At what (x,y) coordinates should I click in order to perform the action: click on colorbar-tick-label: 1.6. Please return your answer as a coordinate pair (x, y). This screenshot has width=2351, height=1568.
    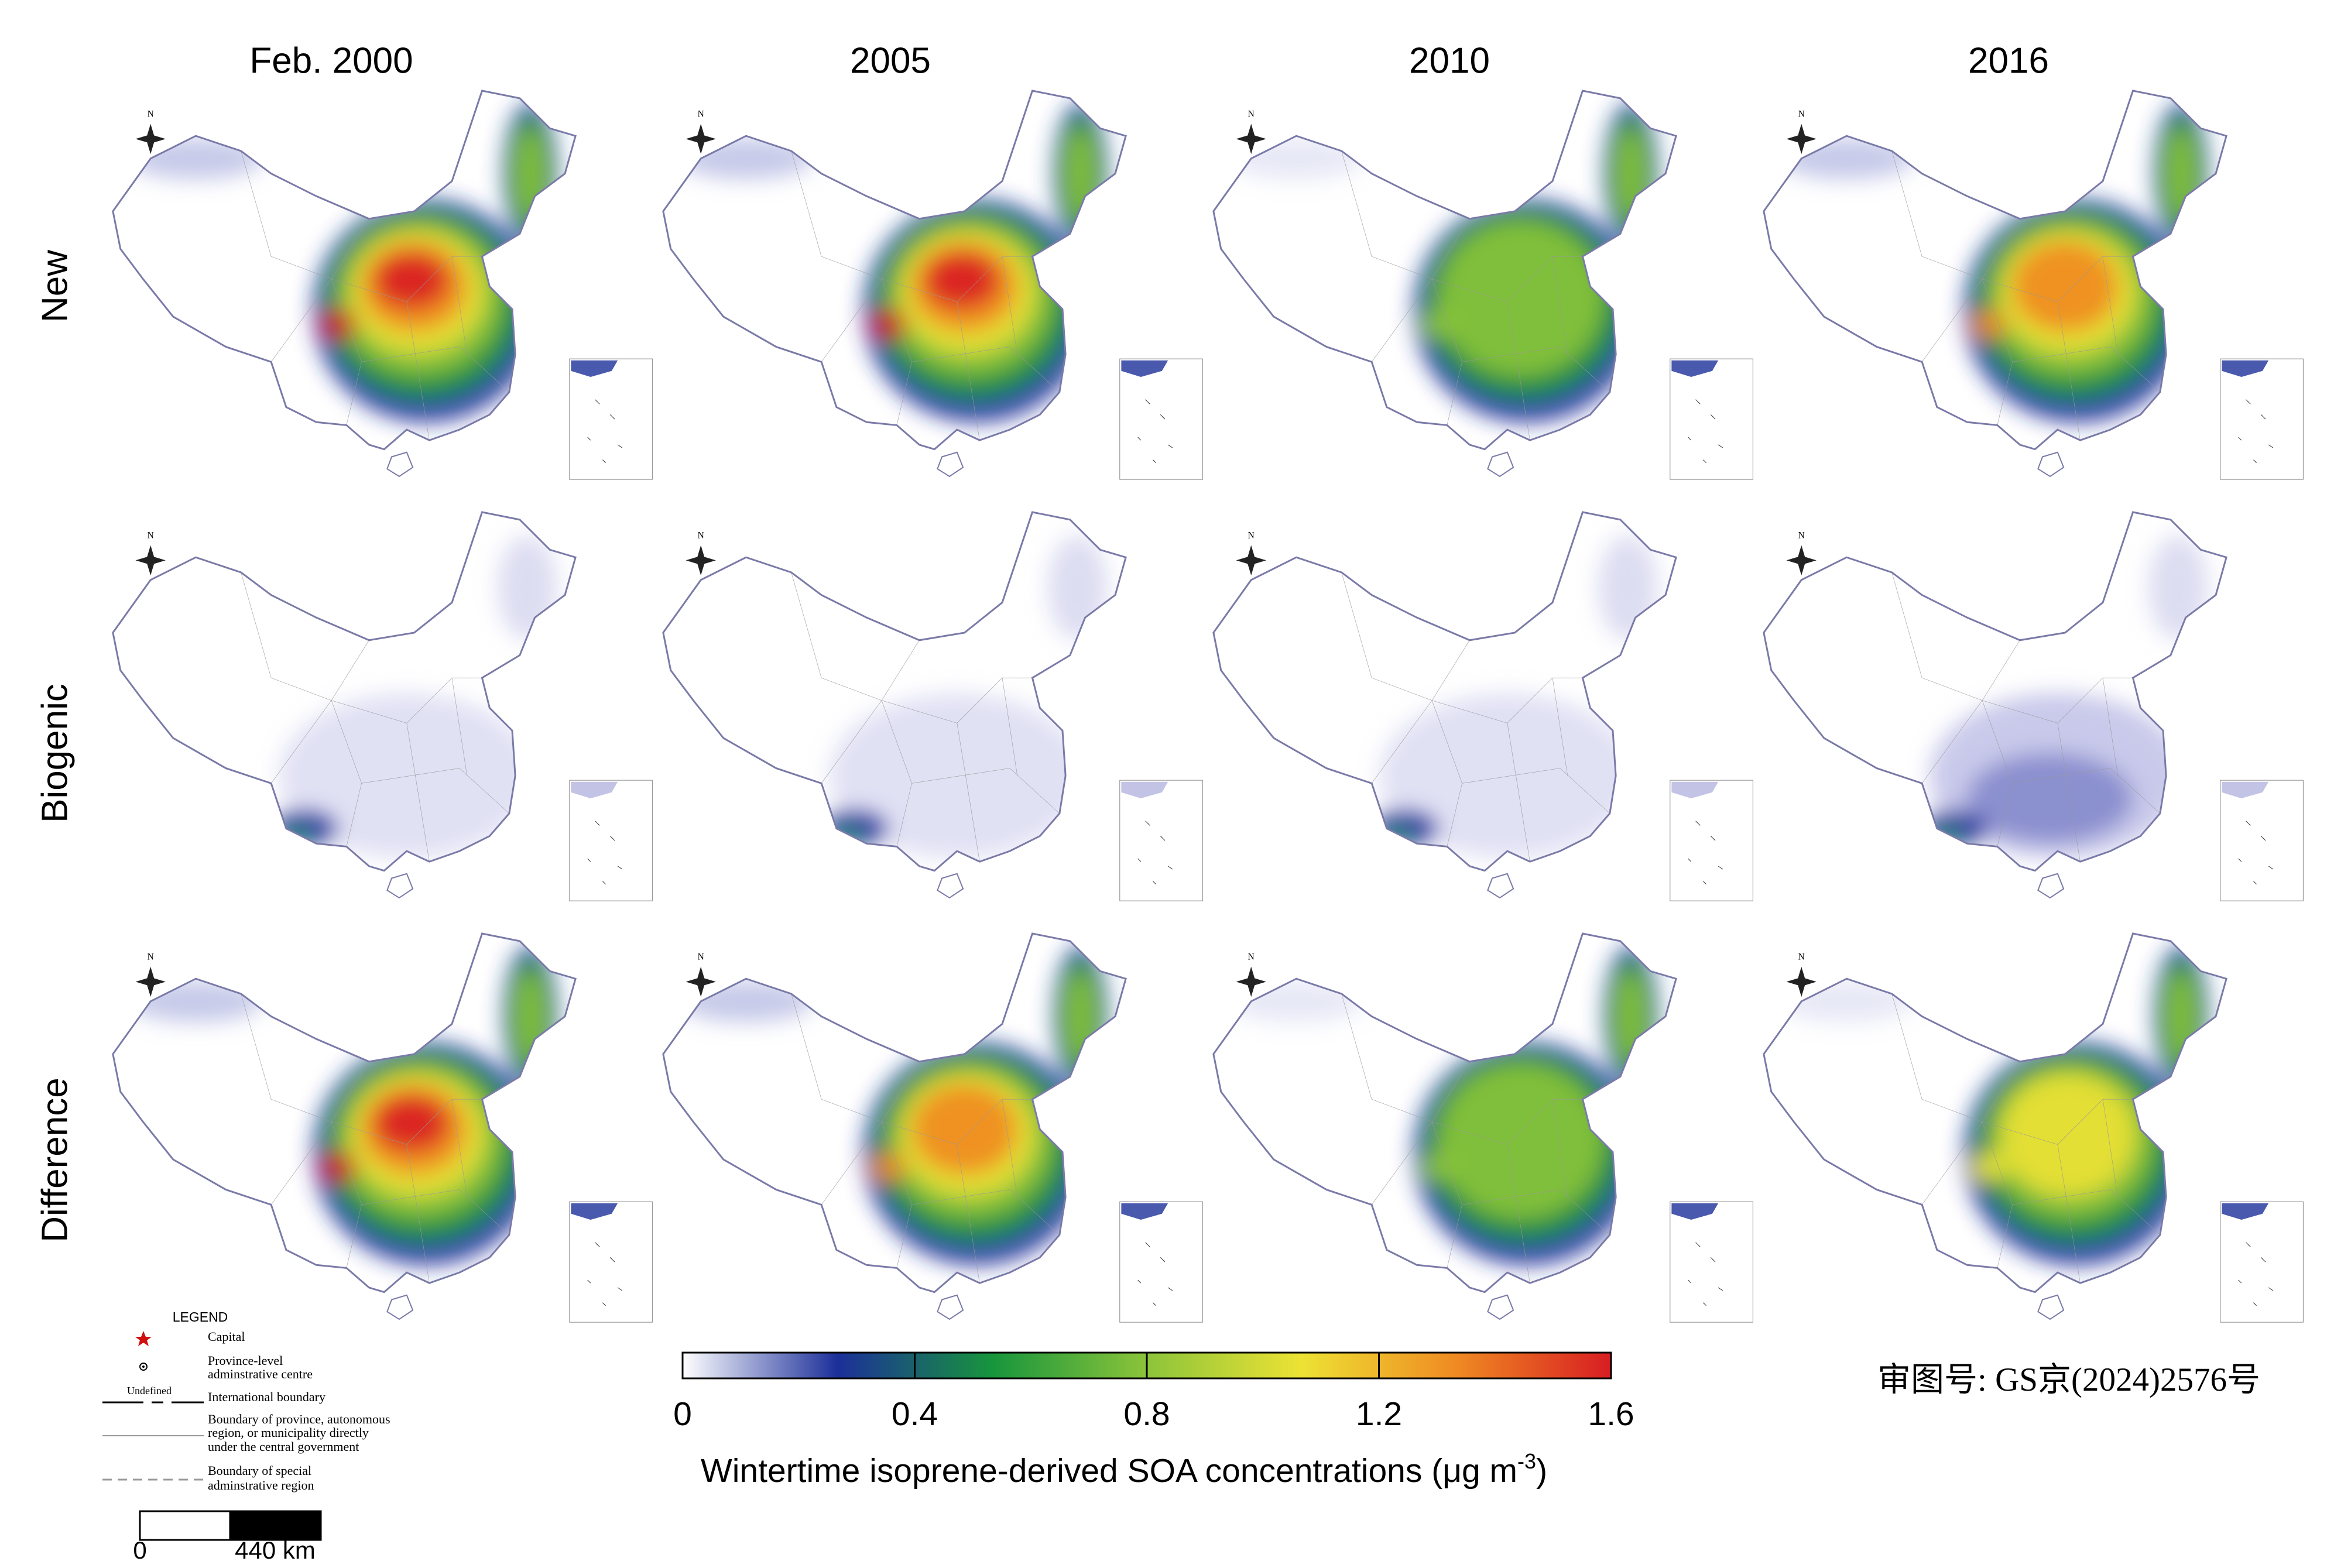
    Looking at the image, I should click on (1611, 1414).